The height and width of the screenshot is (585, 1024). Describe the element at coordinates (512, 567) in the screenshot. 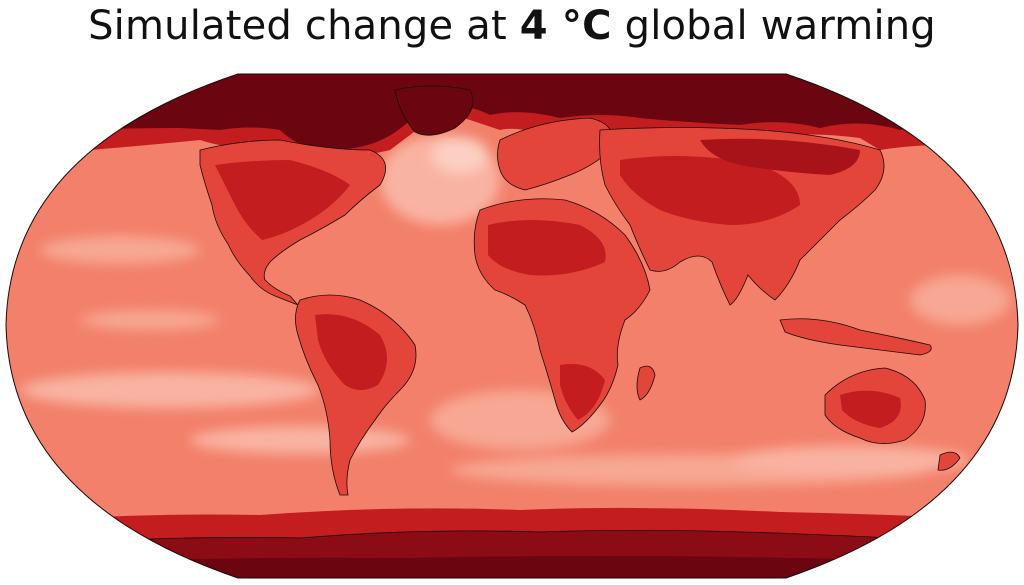

I see `antarctica-deep` at that location.